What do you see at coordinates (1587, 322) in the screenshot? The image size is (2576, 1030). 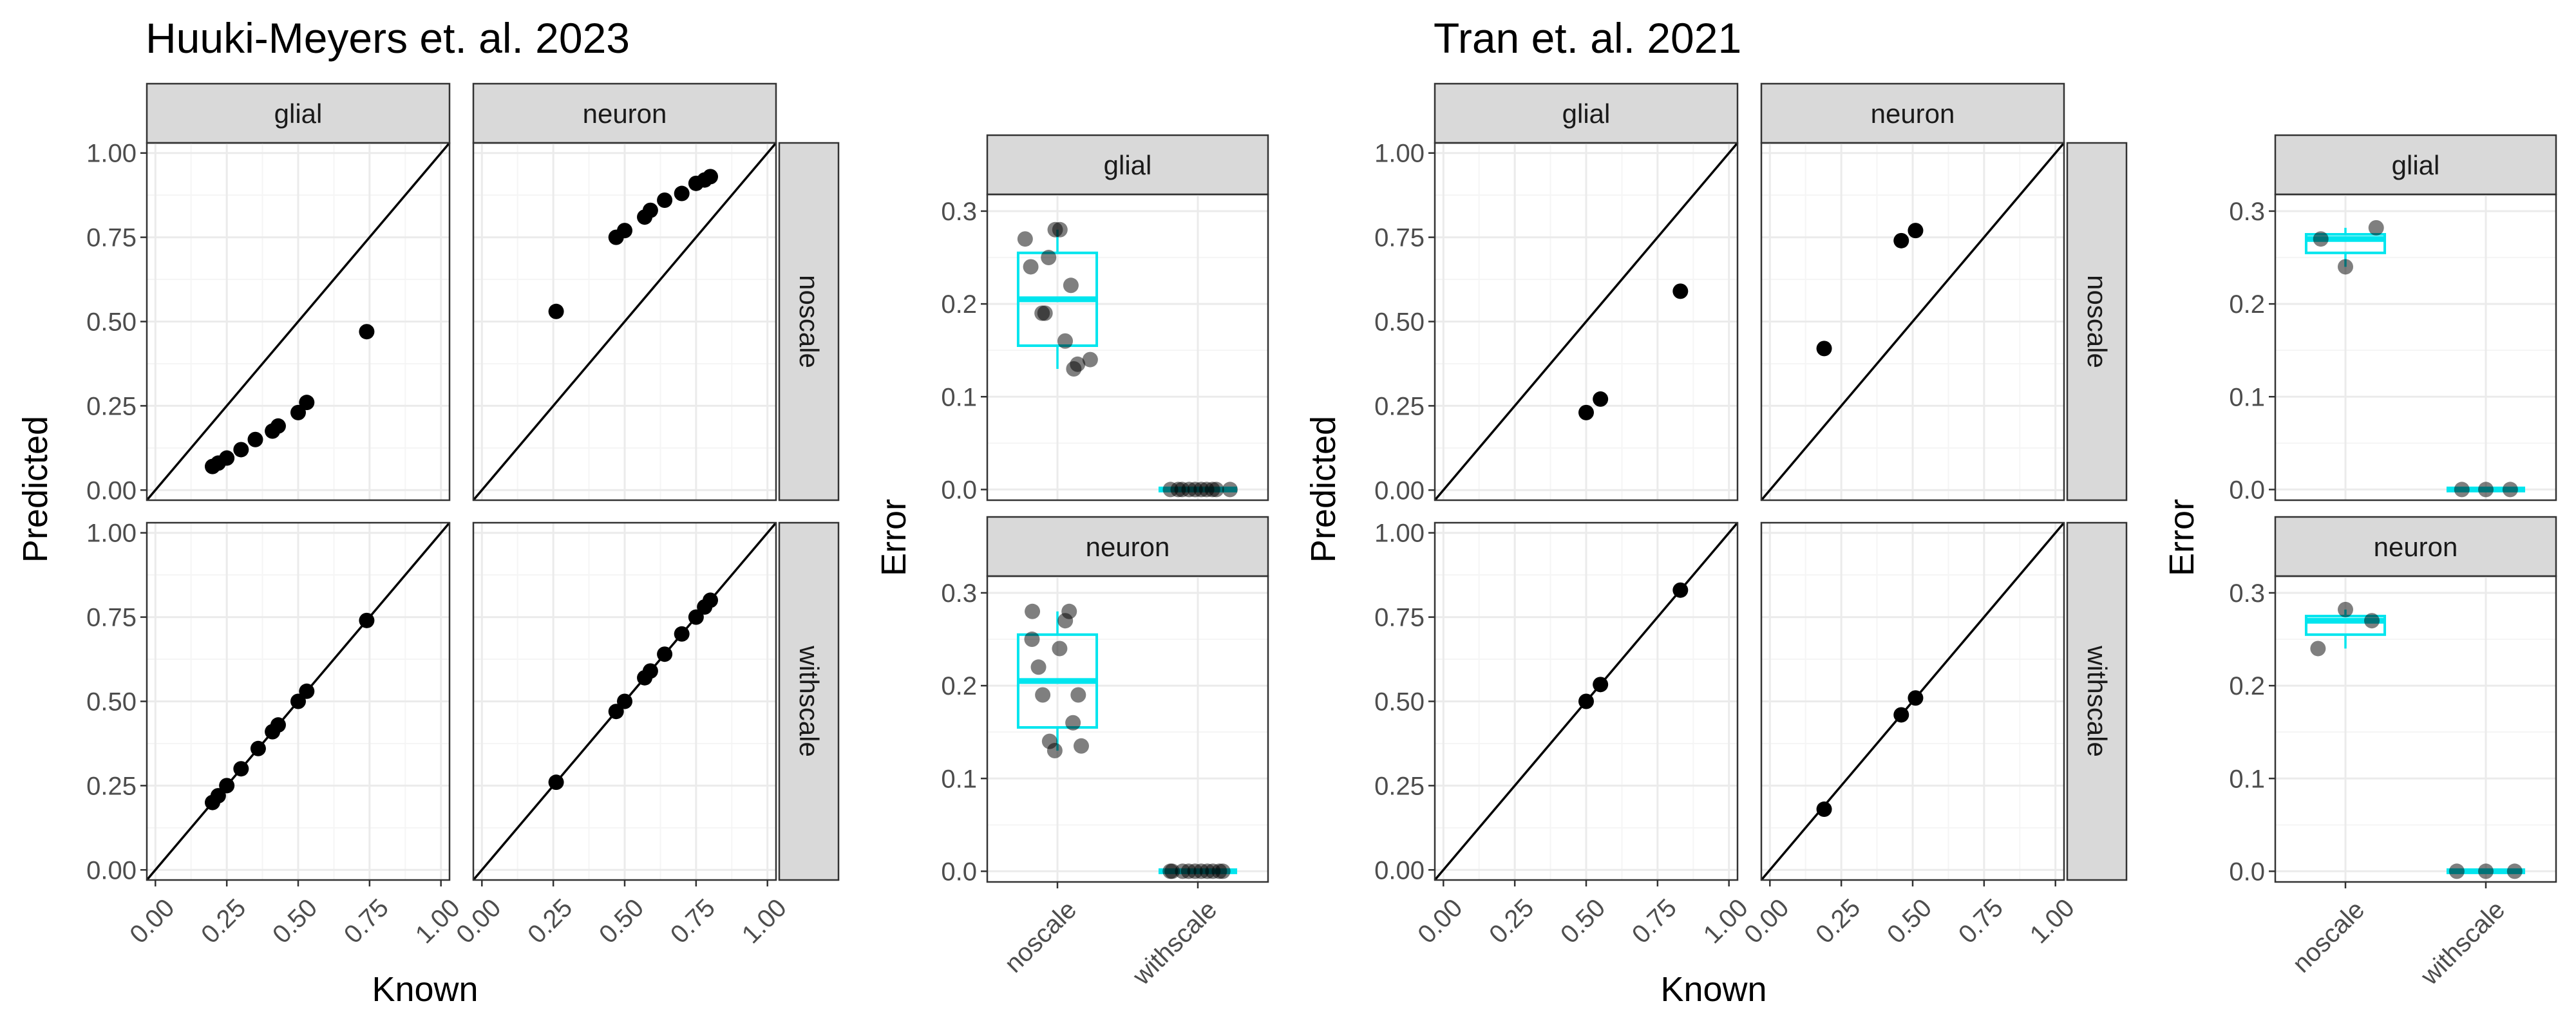 I see `panel-glial-noscale` at bounding box center [1587, 322].